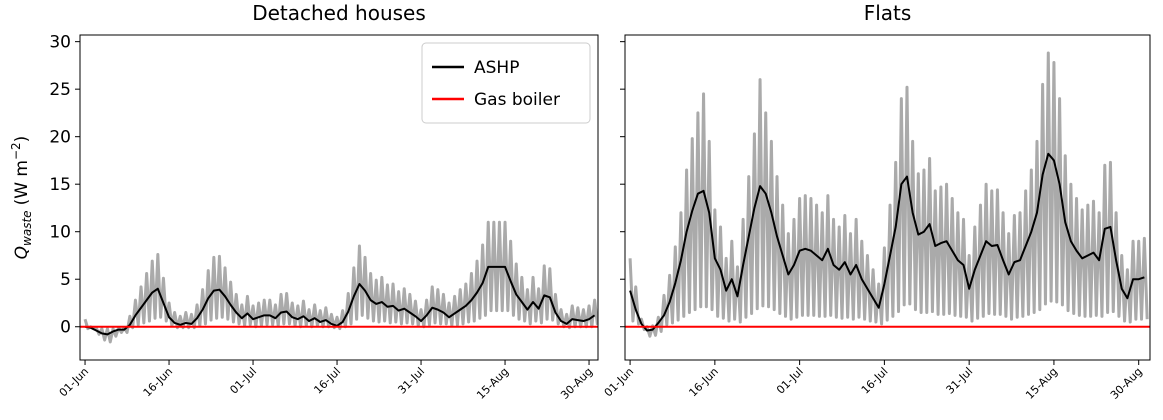 This screenshot has width=1163, height=420. Describe the element at coordinates (60, 233) in the screenshot. I see `y-tick-label: 10` at that location.